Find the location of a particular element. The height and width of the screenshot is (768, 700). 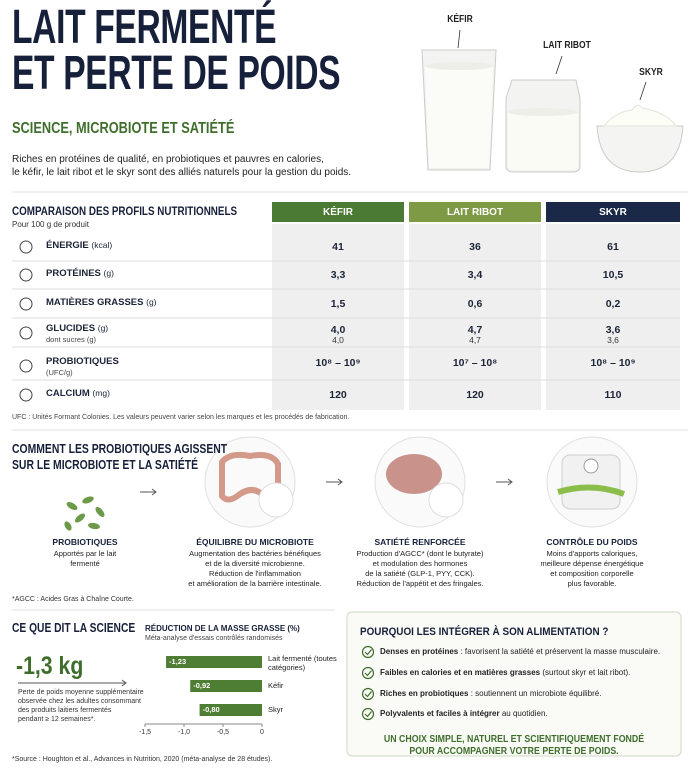

column-header-bg is located at coordinates (613, 212).